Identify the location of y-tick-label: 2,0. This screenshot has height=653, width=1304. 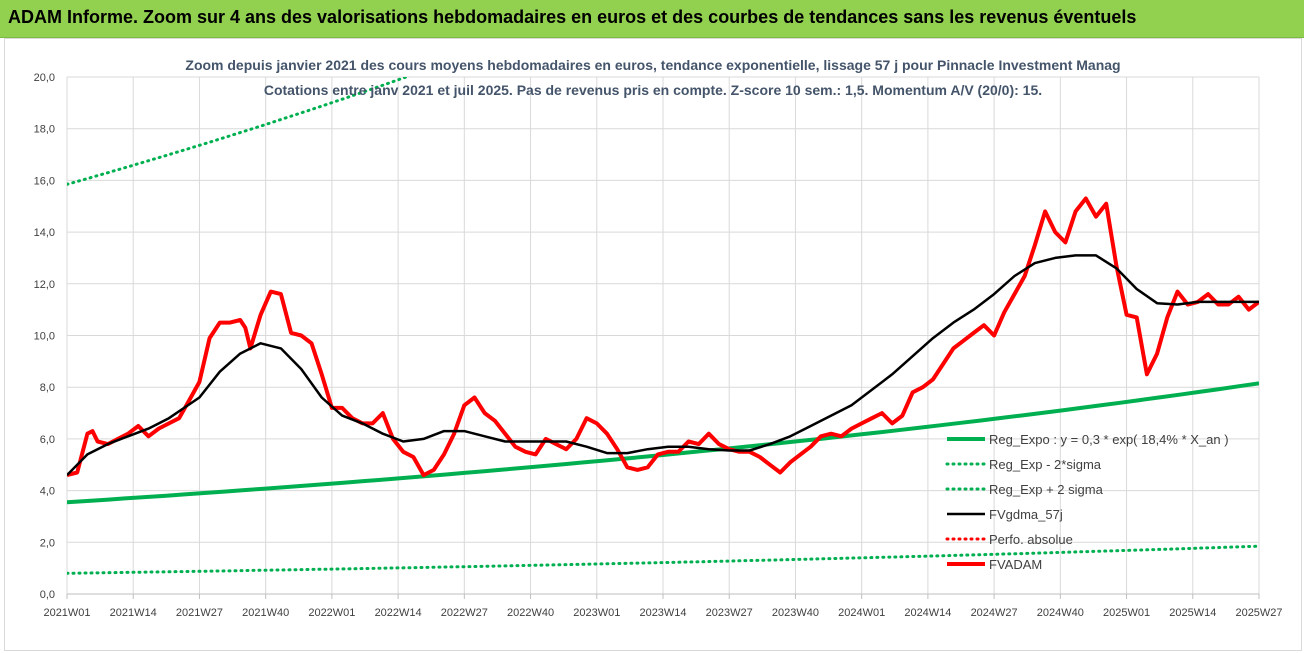
(47, 543).